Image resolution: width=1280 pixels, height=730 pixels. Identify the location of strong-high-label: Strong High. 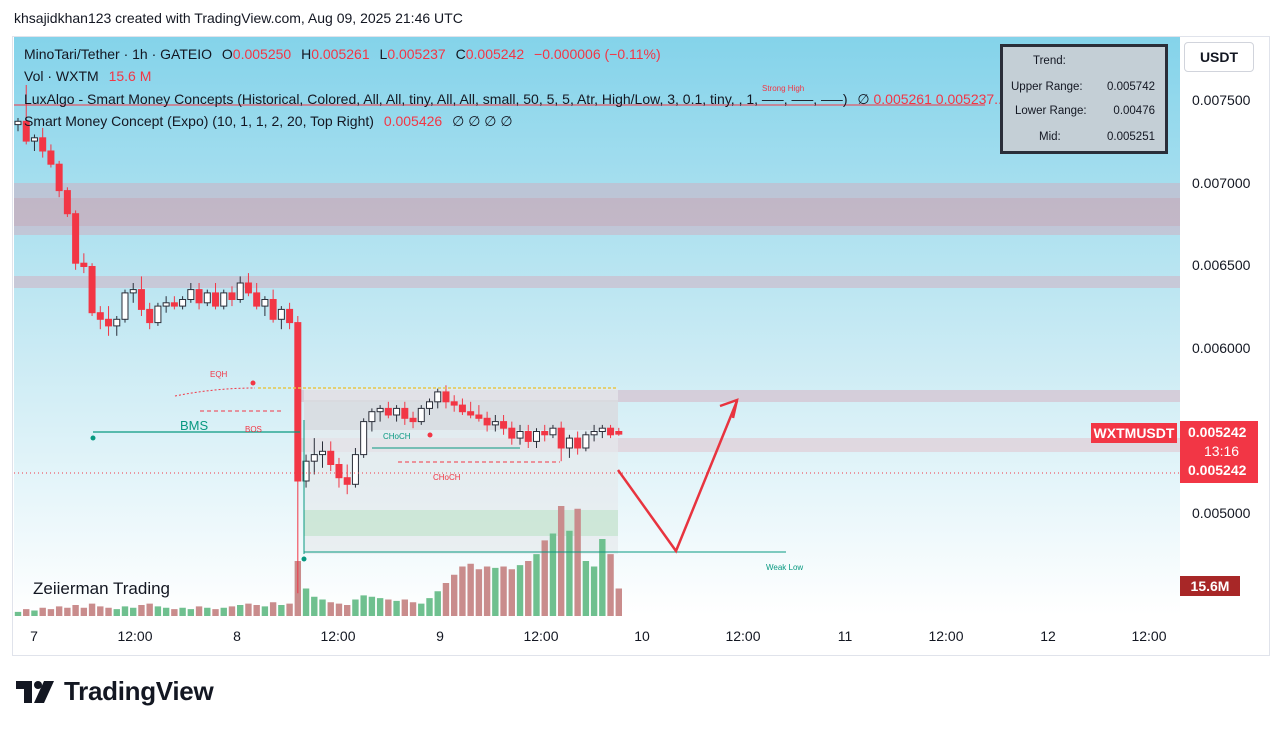
(783, 88).